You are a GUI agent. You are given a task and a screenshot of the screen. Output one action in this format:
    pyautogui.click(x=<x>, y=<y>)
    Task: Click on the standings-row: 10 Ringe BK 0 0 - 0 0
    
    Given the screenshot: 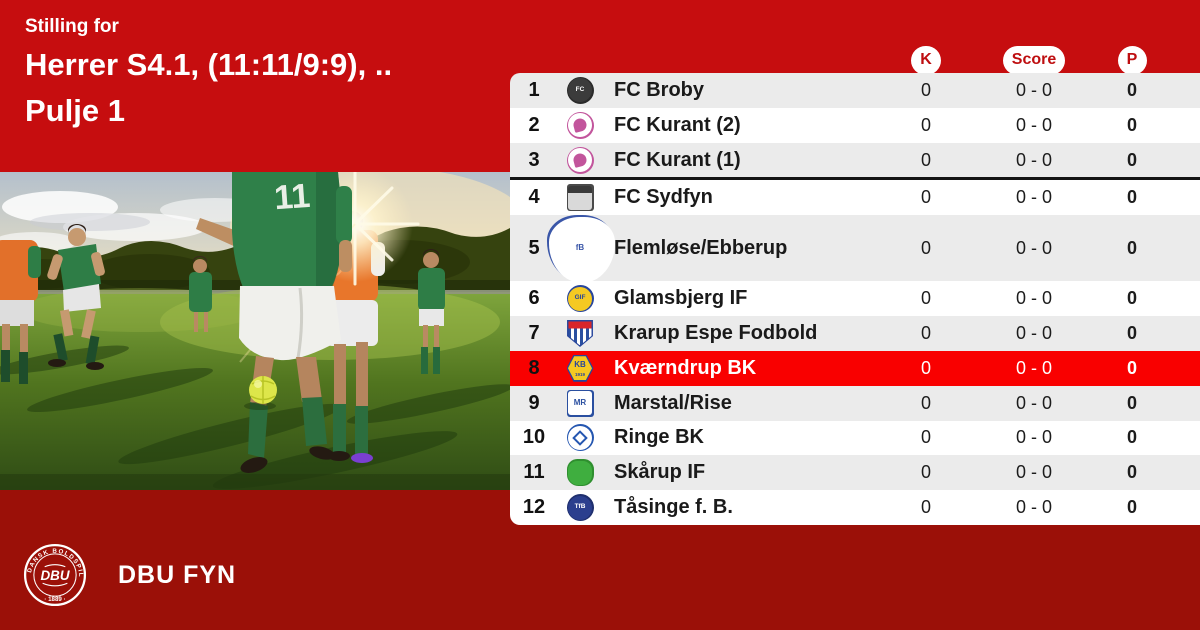 What is the action you would take?
    pyautogui.click(x=855, y=438)
    